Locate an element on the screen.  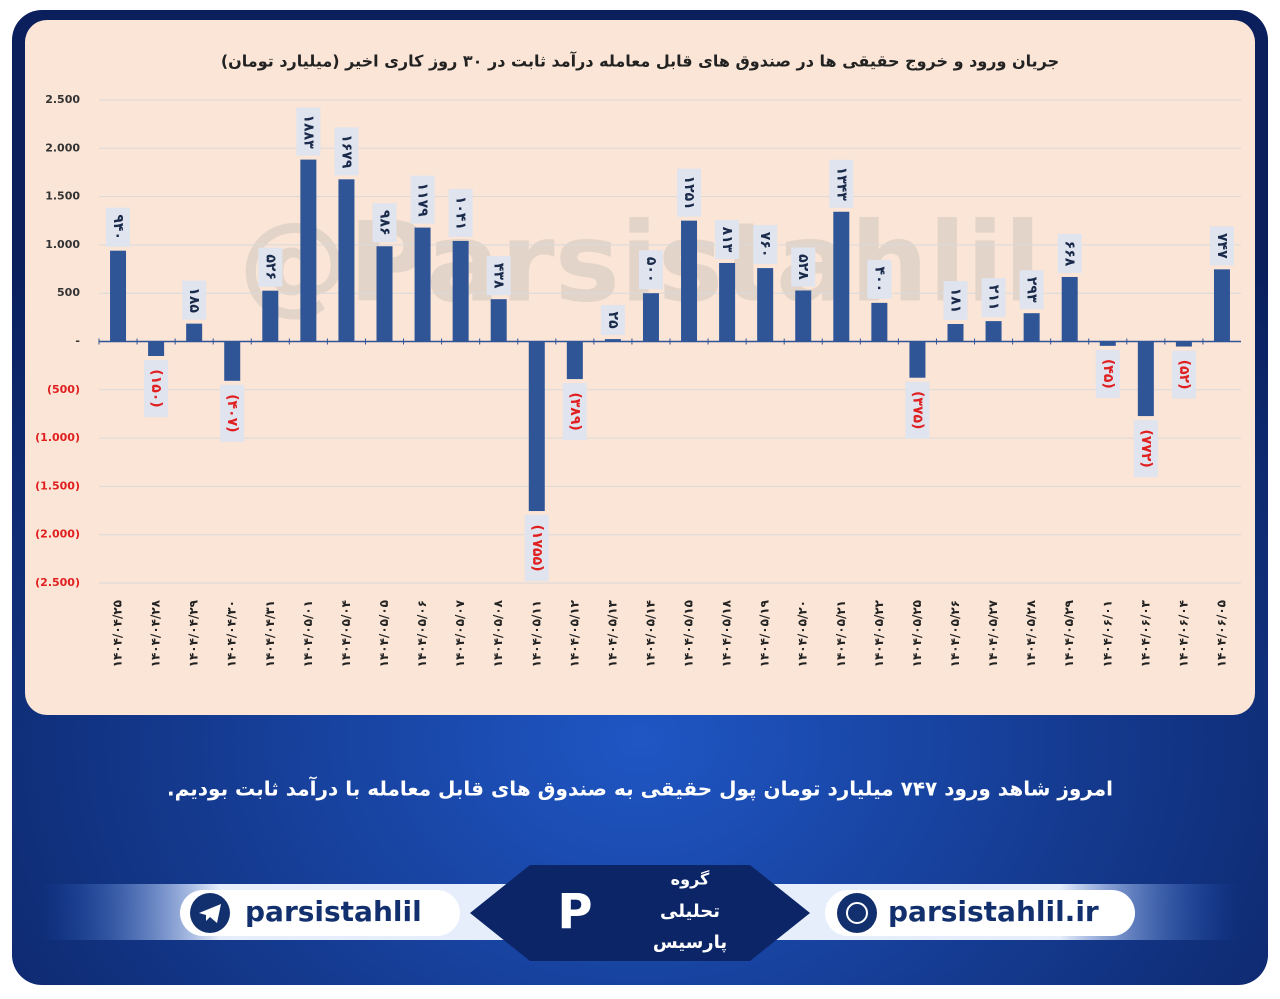
website-pill is located at coordinates (980, 913).